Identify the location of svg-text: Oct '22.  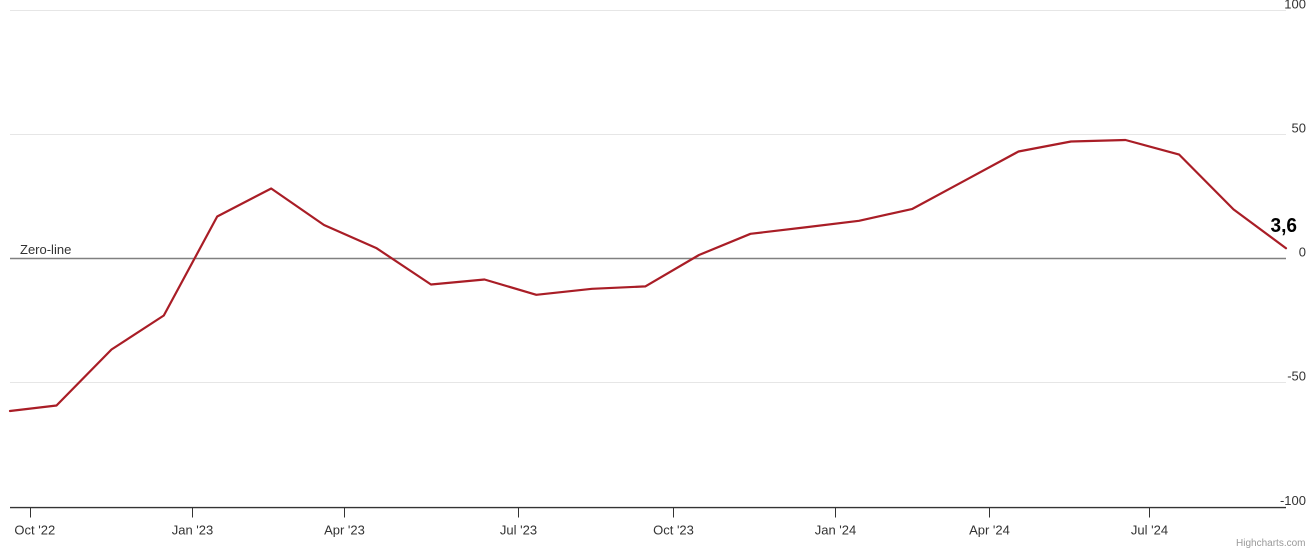
(34, 529).